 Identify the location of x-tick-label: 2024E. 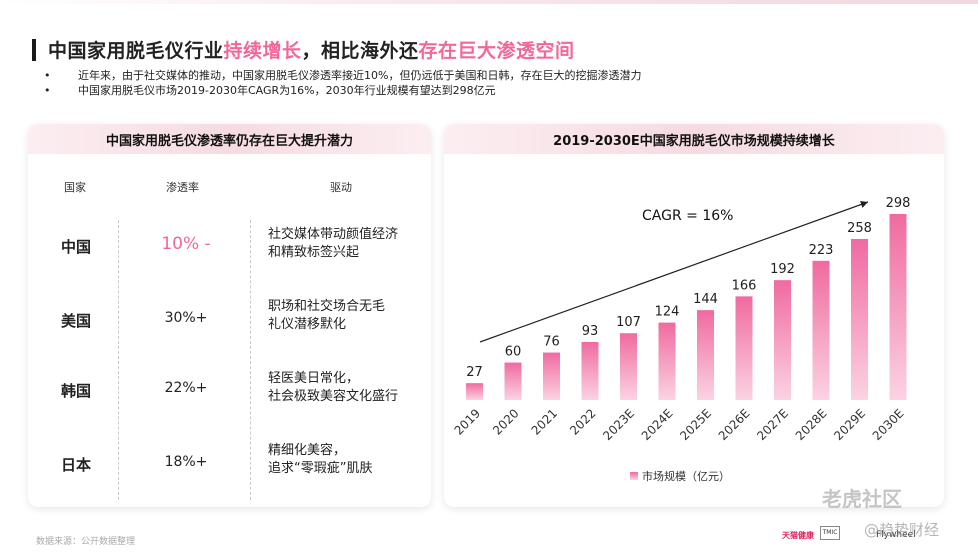
(657, 424).